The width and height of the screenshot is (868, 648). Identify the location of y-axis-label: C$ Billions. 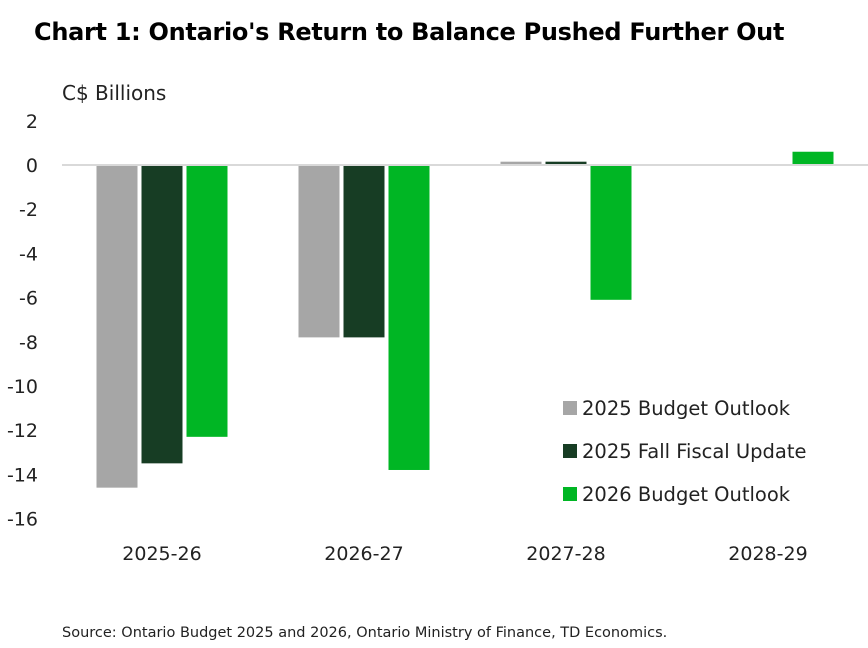
(114, 93).